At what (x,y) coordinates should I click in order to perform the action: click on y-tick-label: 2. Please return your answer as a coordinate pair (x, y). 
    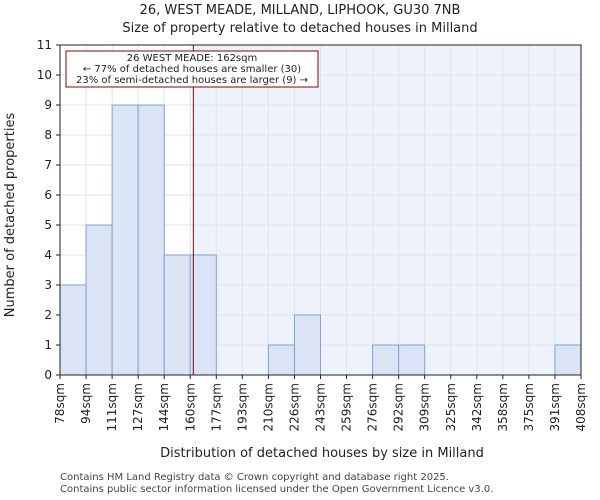
    Looking at the image, I should click on (48, 315).